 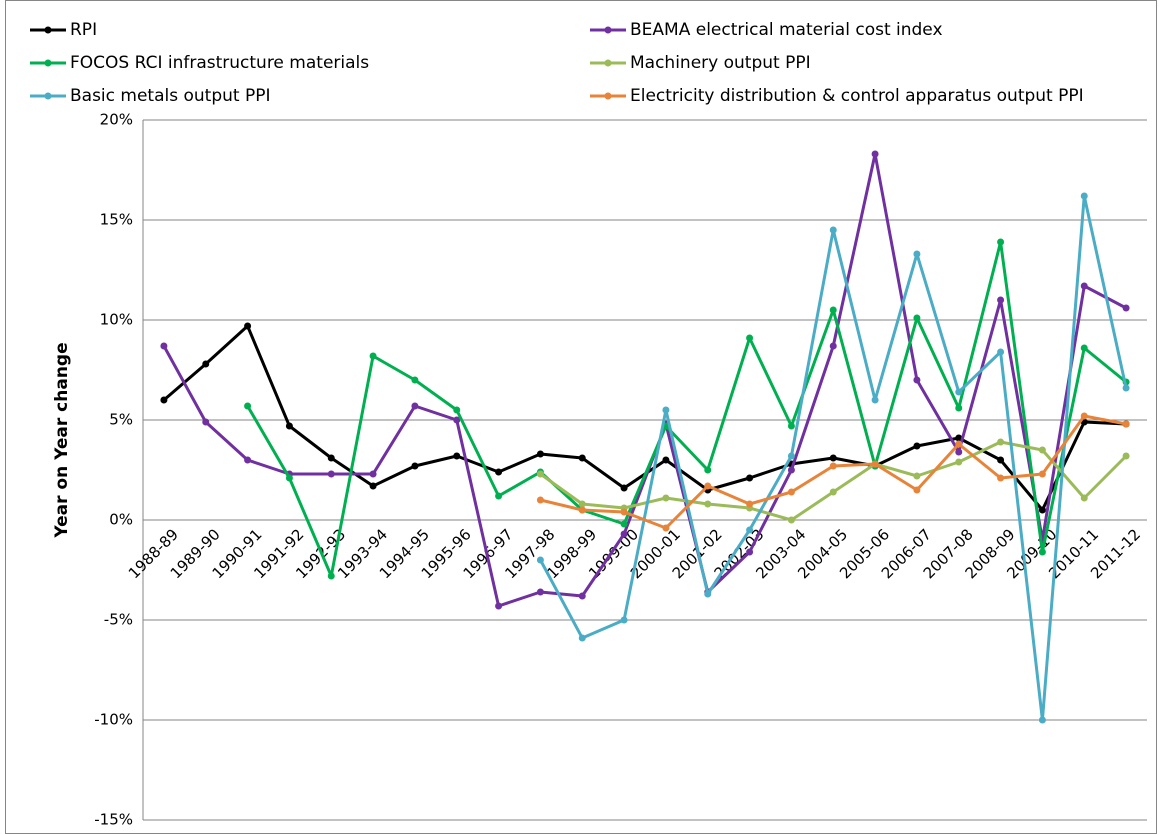 What do you see at coordinates (170, 96) in the screenshot?
I see `legend-label: Basic metals output PPI` at bounding box center [170, 96].